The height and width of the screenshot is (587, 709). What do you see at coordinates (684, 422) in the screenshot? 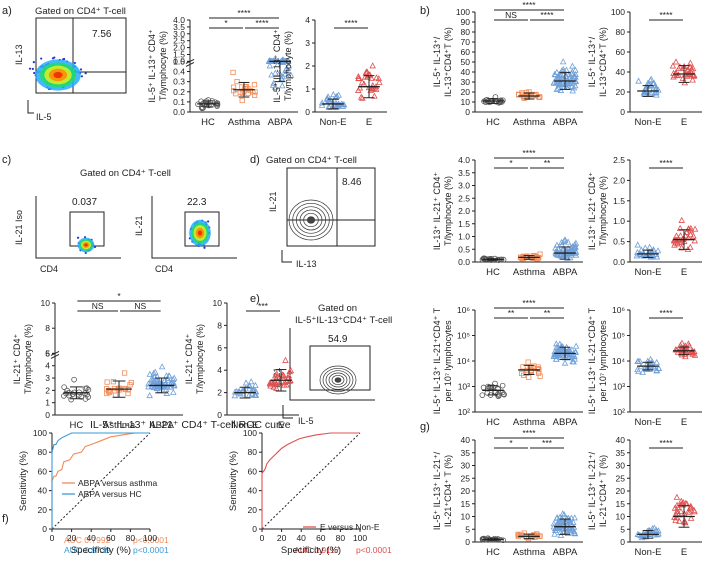
I see `x-category-label: E` at bounding box center [684, 422].